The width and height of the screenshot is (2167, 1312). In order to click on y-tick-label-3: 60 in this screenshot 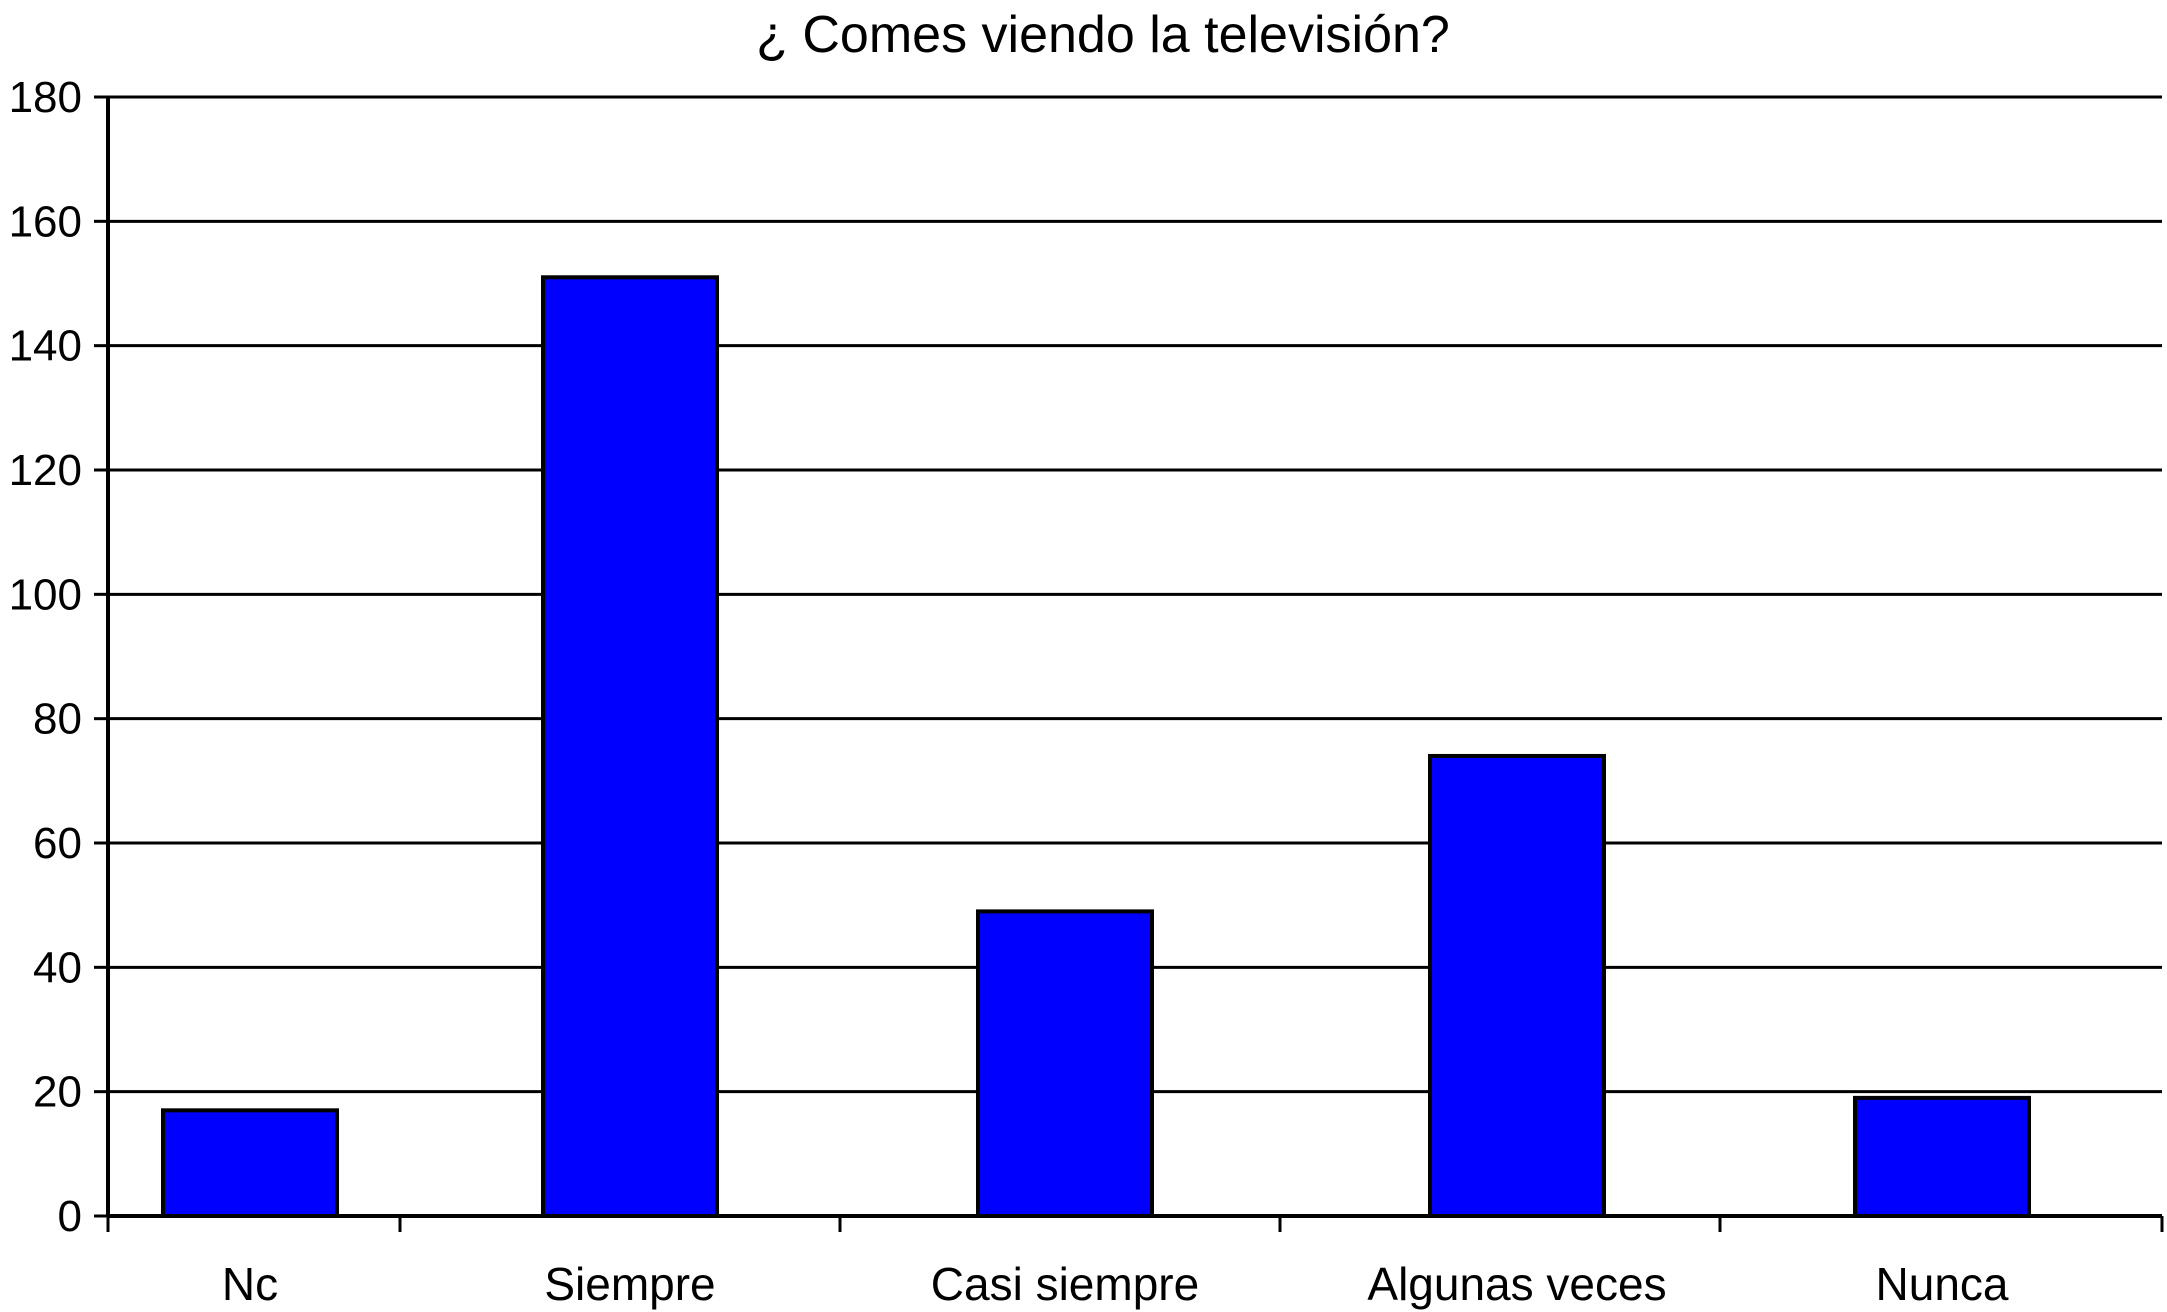, I will do `click(57, 843)`.